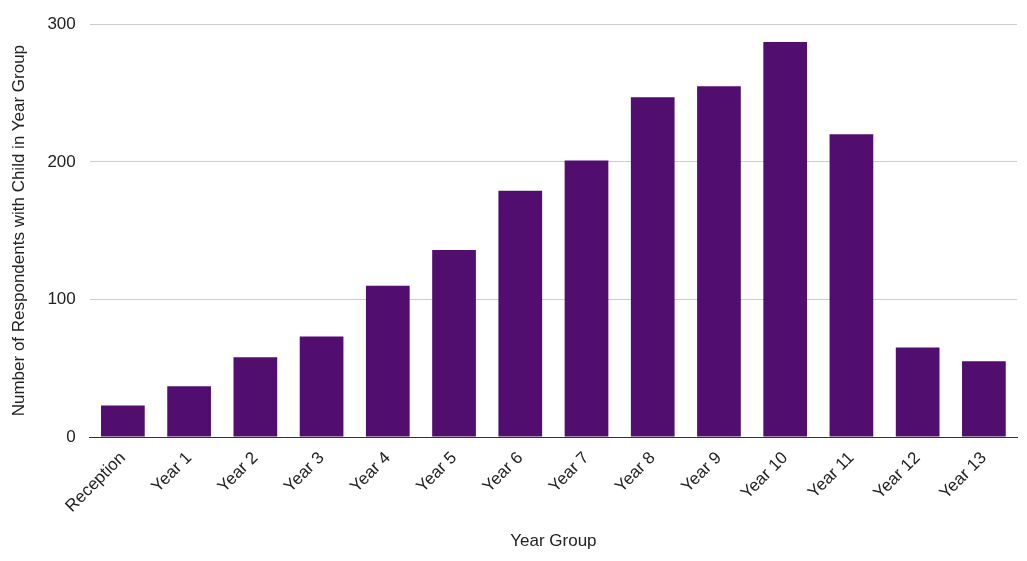 Image resolution: width=1027 pixels, height=561 pixels. I want to click on x-tick-label: Year 6, so click(502, 471).